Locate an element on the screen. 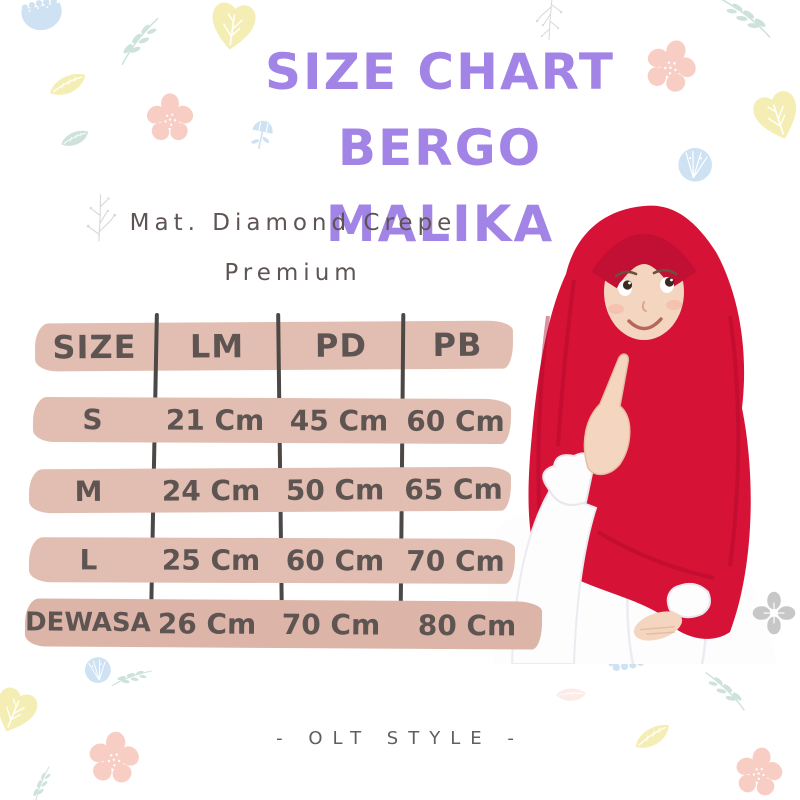 The width and height of the screenshot is (800, 800). gray-flower-icon is located at coordinates (774, 613).